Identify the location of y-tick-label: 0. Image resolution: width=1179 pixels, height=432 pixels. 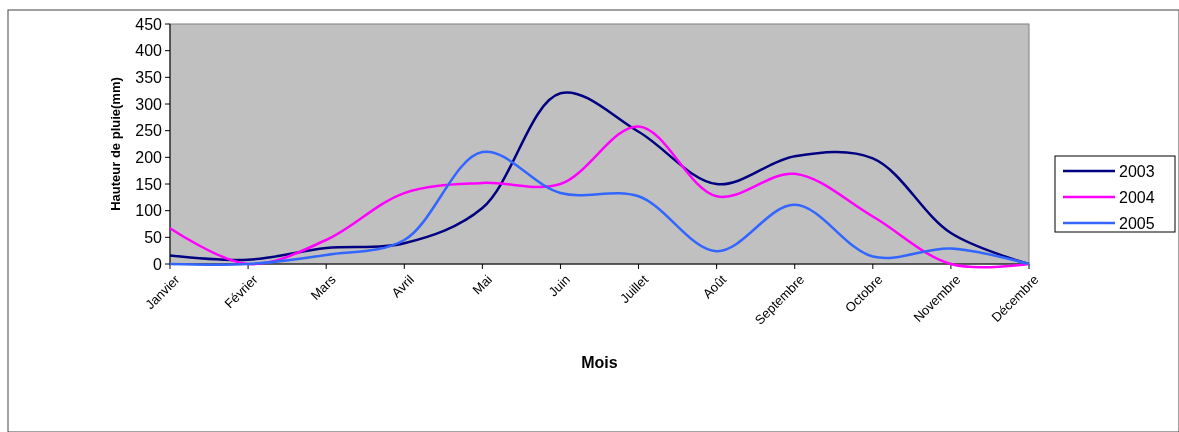
(158, 264).